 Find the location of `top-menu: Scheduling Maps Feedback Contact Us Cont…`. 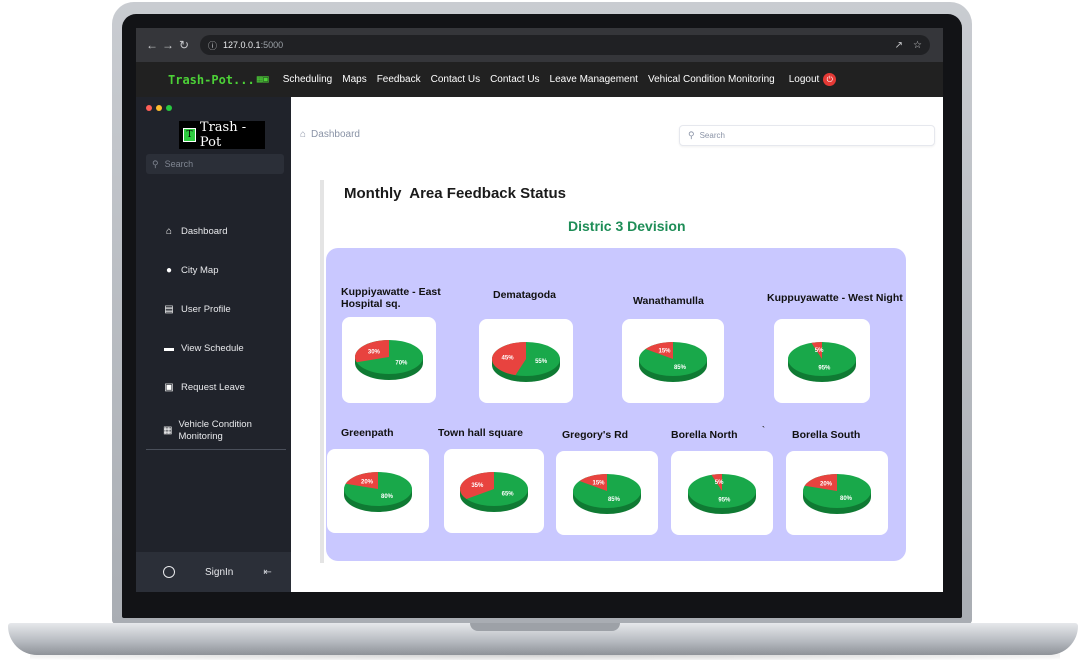

top-menu: Scheduling Maps Feedback Contact Us Cont… is located at coordinates (534, 79).